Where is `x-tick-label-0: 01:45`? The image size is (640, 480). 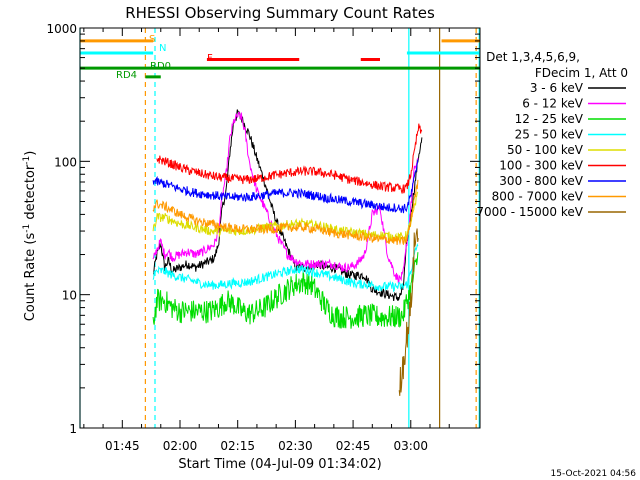
x-tick-label-0: 01:45 is located at coordinates (122, 446).